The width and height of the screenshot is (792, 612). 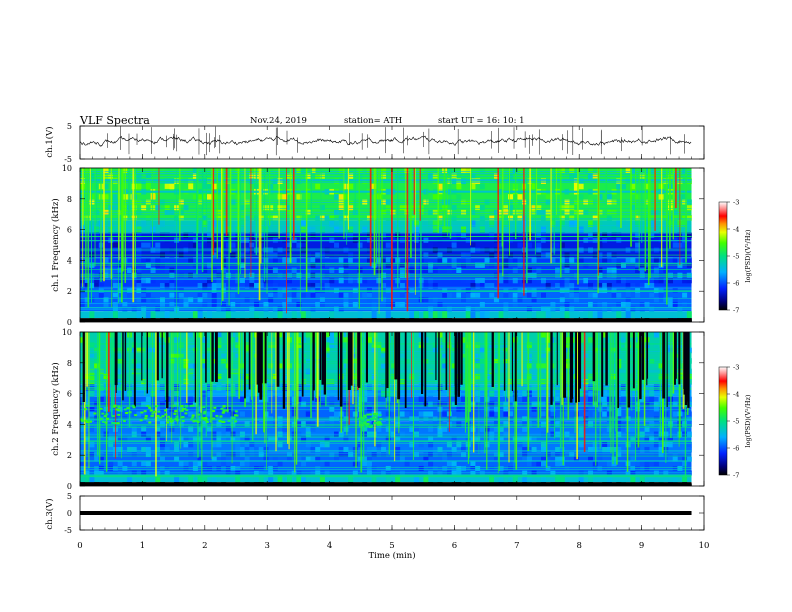 What do you see at coordinates (735, 422) in the screenshot?
I see `ch2-colorbar: -3-4-5-6-7 log(PSD)(V²/Hz)` at bounding box center [735, 422].